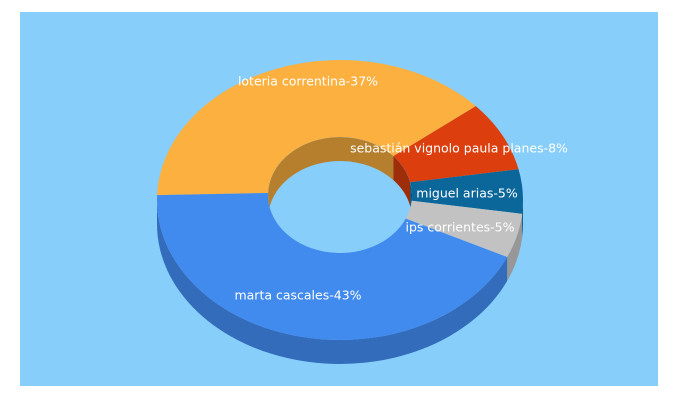 The width and height of the screenshot is (680, 400). What do you see at coordinates (308, 81) in the screenshot?
I see `slice-label: loteria correntina-37%` at bounding box center [308, 81].